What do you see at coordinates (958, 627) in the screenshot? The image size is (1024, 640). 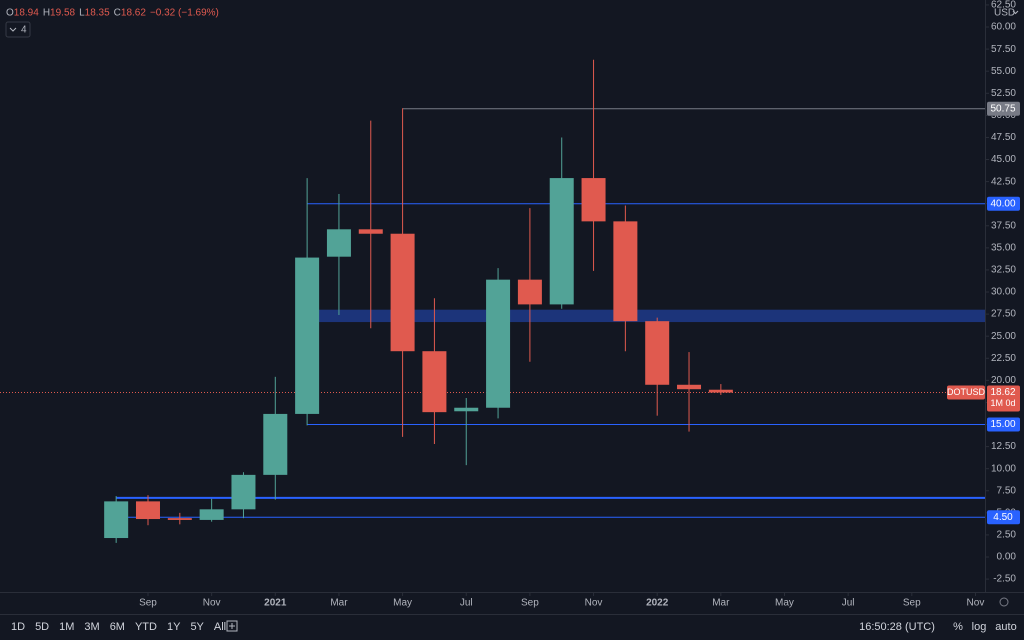 I see `scale-option: %` at bounding box center [958, 627].